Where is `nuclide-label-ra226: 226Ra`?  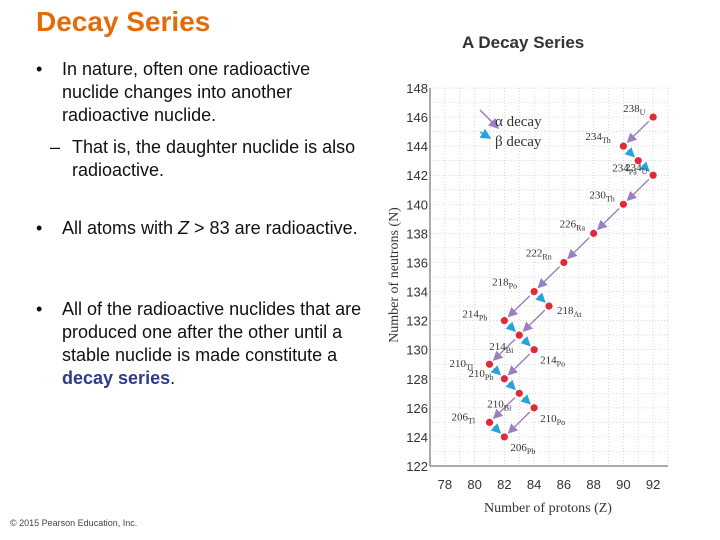
nuclide-label-ra226: 226Ra is located at coordinates (573, 225).